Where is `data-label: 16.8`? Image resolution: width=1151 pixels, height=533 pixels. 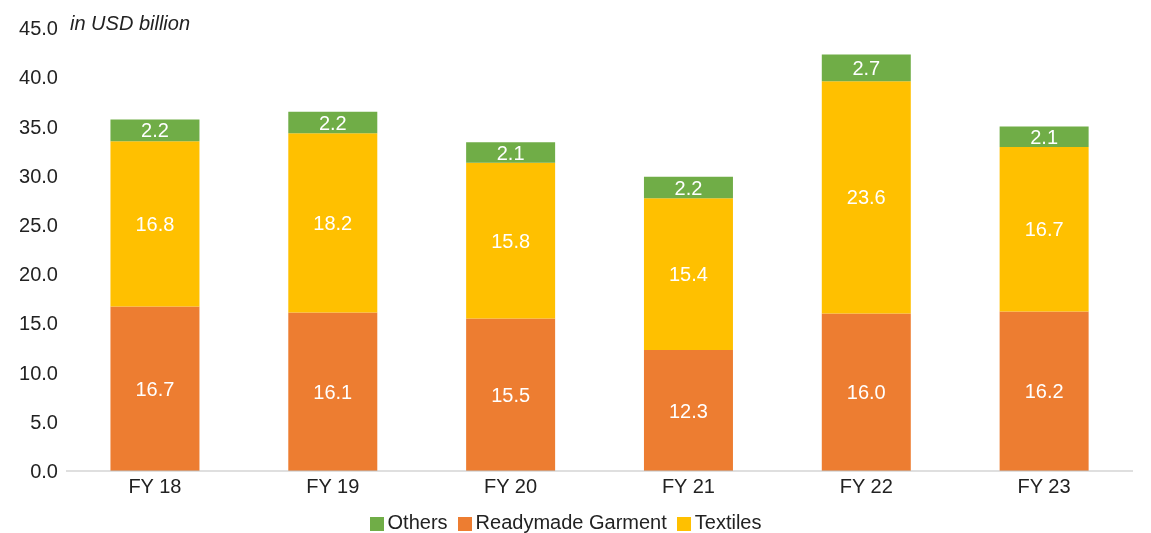
data-label: 16.8 is located at coordinates (155, 224).